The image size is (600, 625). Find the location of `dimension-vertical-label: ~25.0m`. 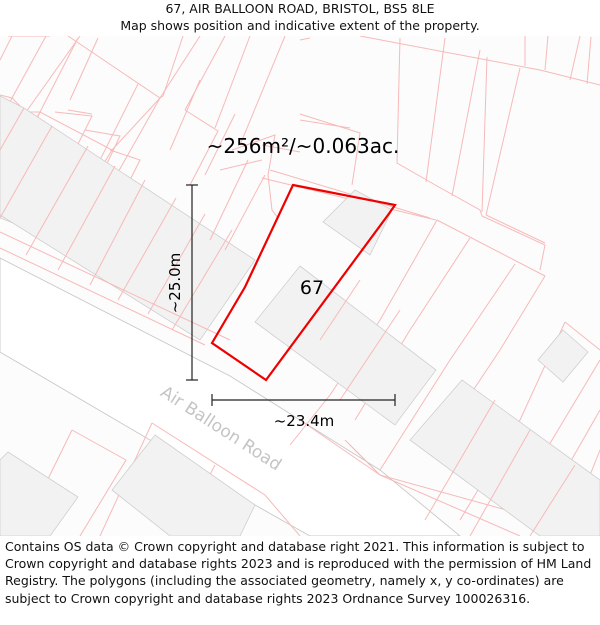

dimension-vertical-label: ~25.0m is located at coordinates (175, 283).